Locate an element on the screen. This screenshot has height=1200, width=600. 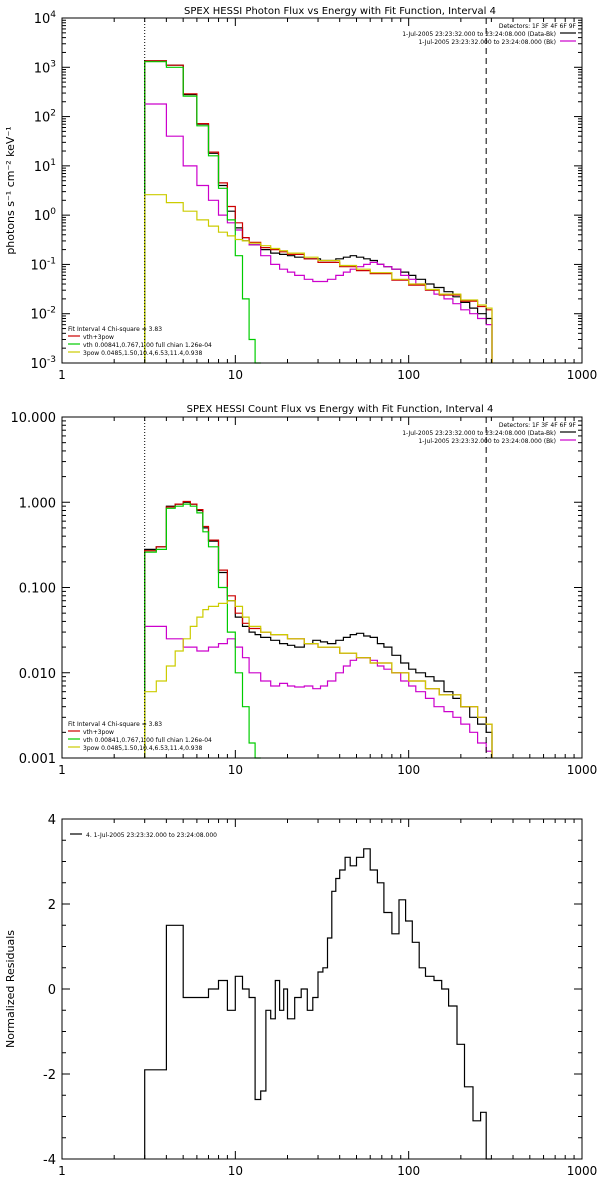
count-flux-legend-top-entry: Detectors: 1F 3F 4F 6F 9F is located at coordinates (538, 425).